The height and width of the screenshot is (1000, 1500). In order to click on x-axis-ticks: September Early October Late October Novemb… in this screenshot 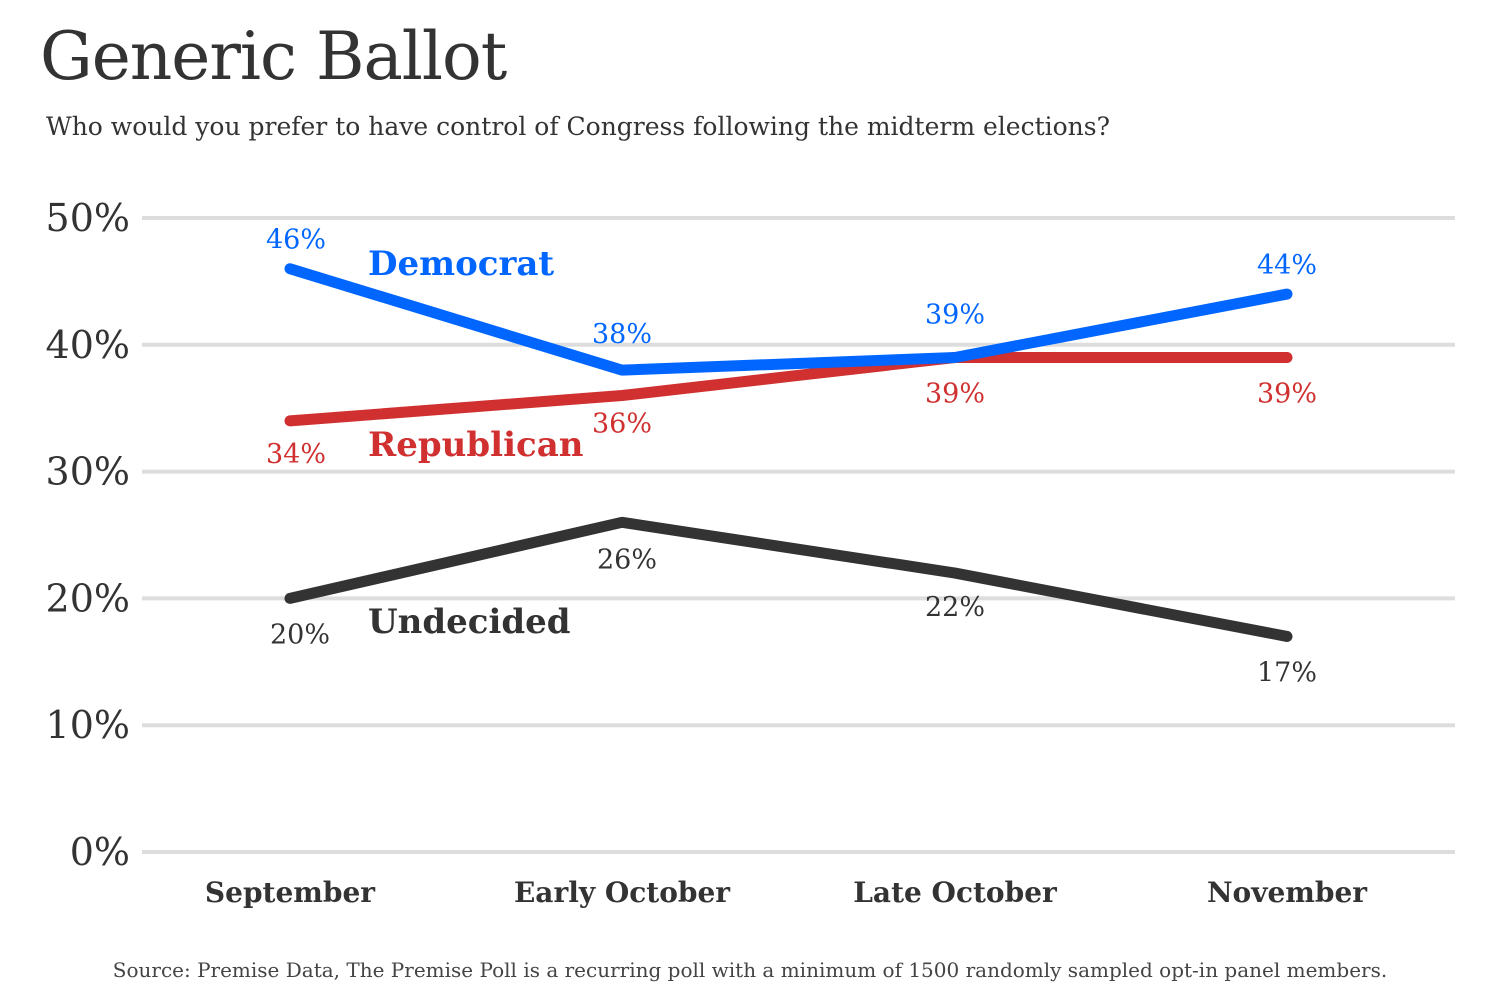, I will do `click(786, 892)`.